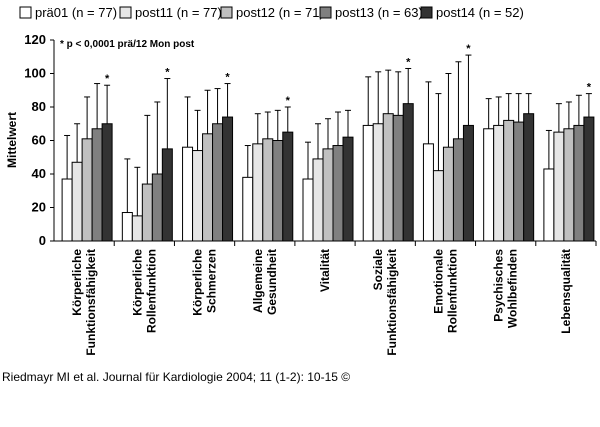 This screenshot has width=600, height=427. I want to click on y-tick-label: 120, so click(35, 39).